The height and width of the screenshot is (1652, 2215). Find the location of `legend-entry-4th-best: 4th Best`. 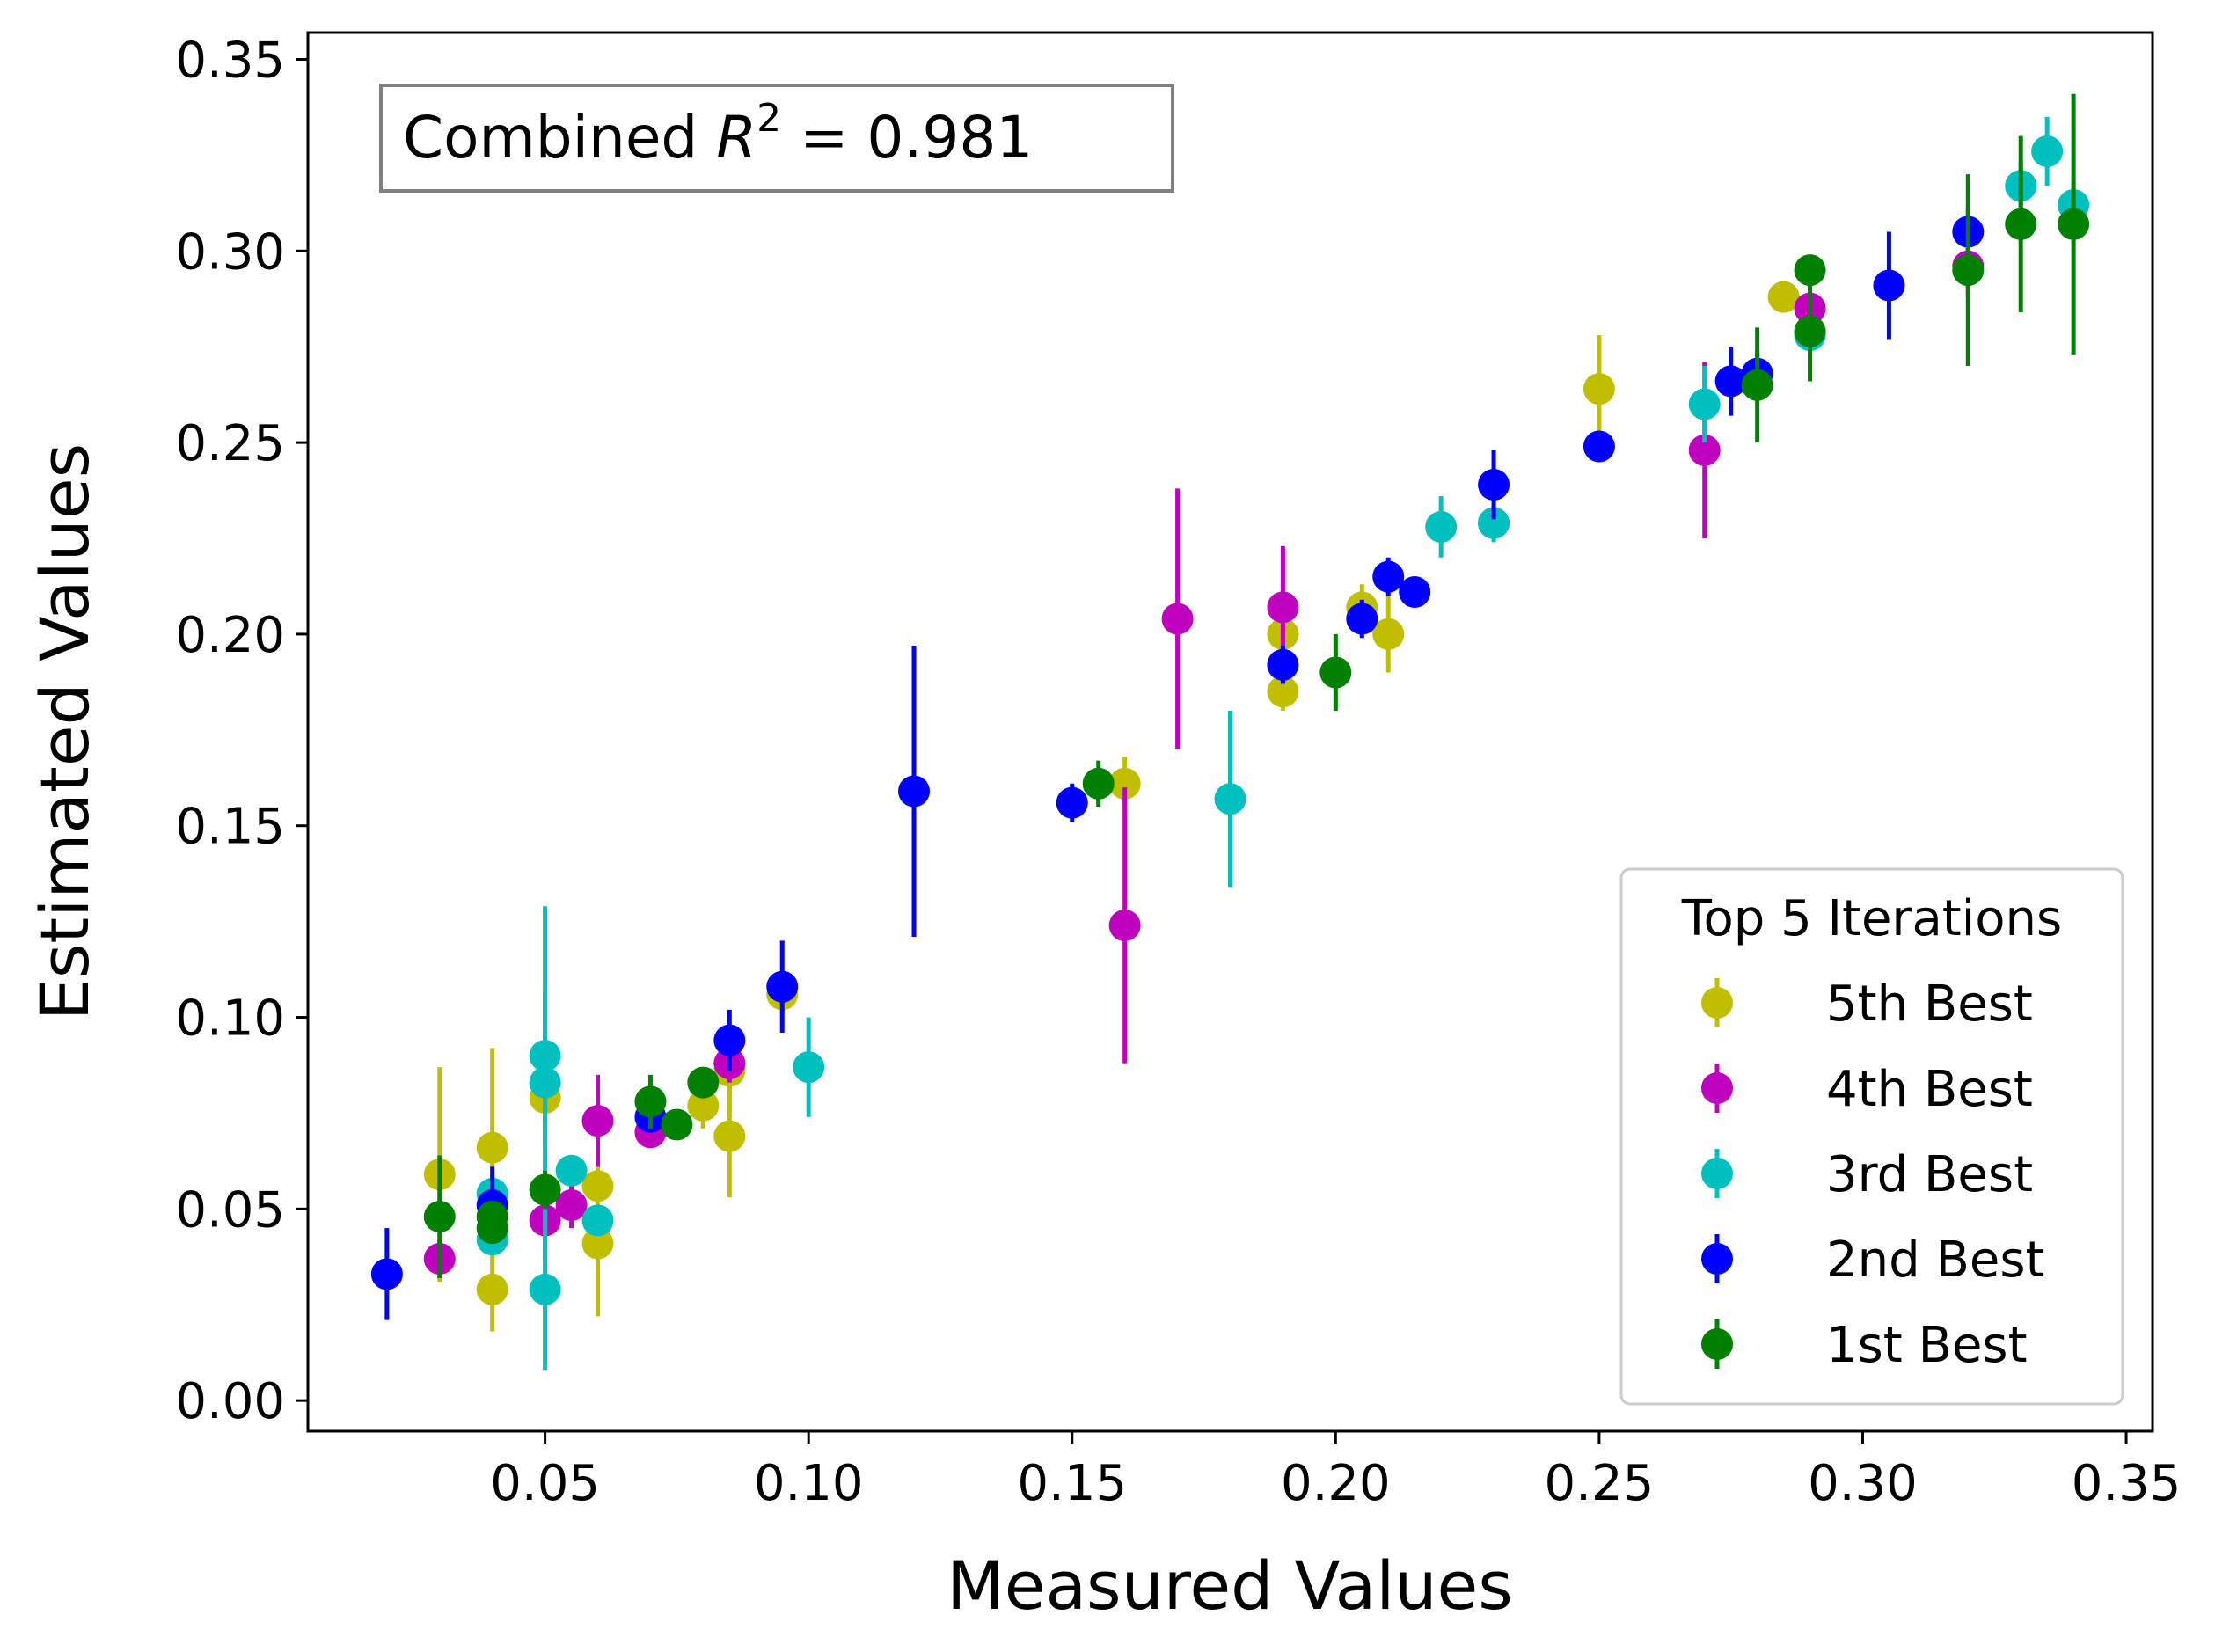

legend-entry-4th-best: 4th Best is located at coordinates (1867, 1089).